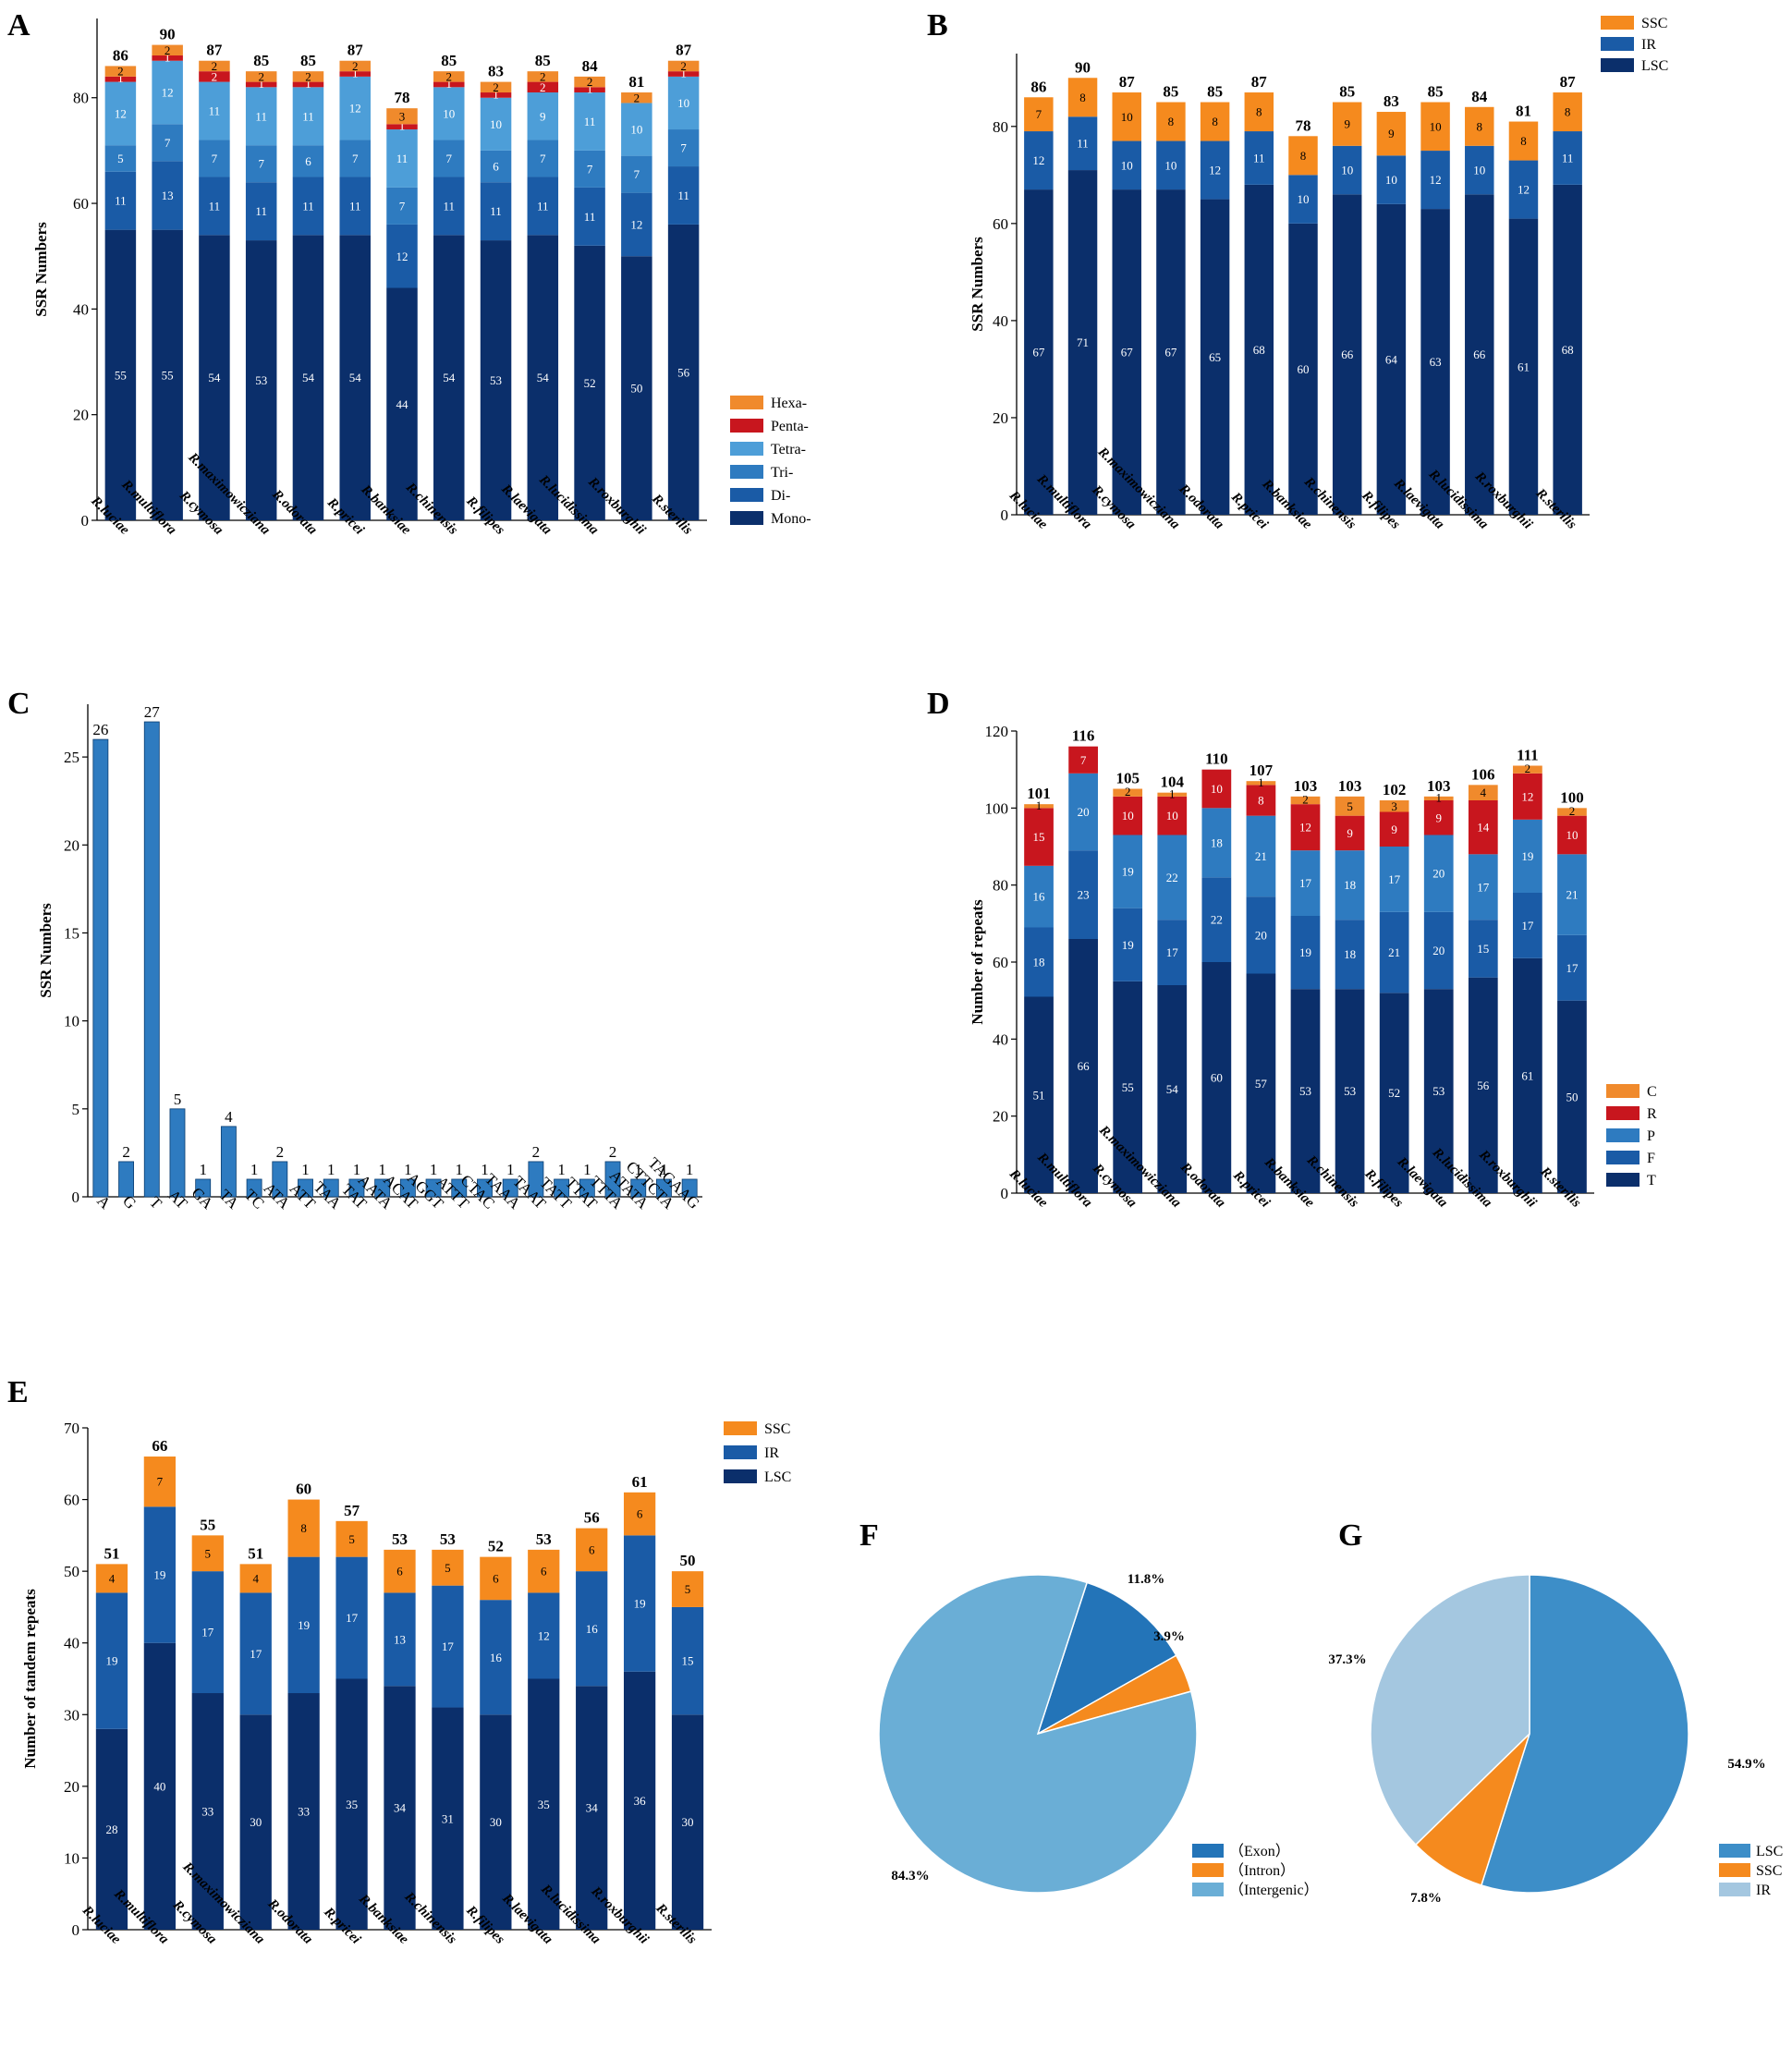  What do you see at coordinates (789, 403) in the screenshot?
I see `legend-label: Hexa-` at bounding box center [789, 403].